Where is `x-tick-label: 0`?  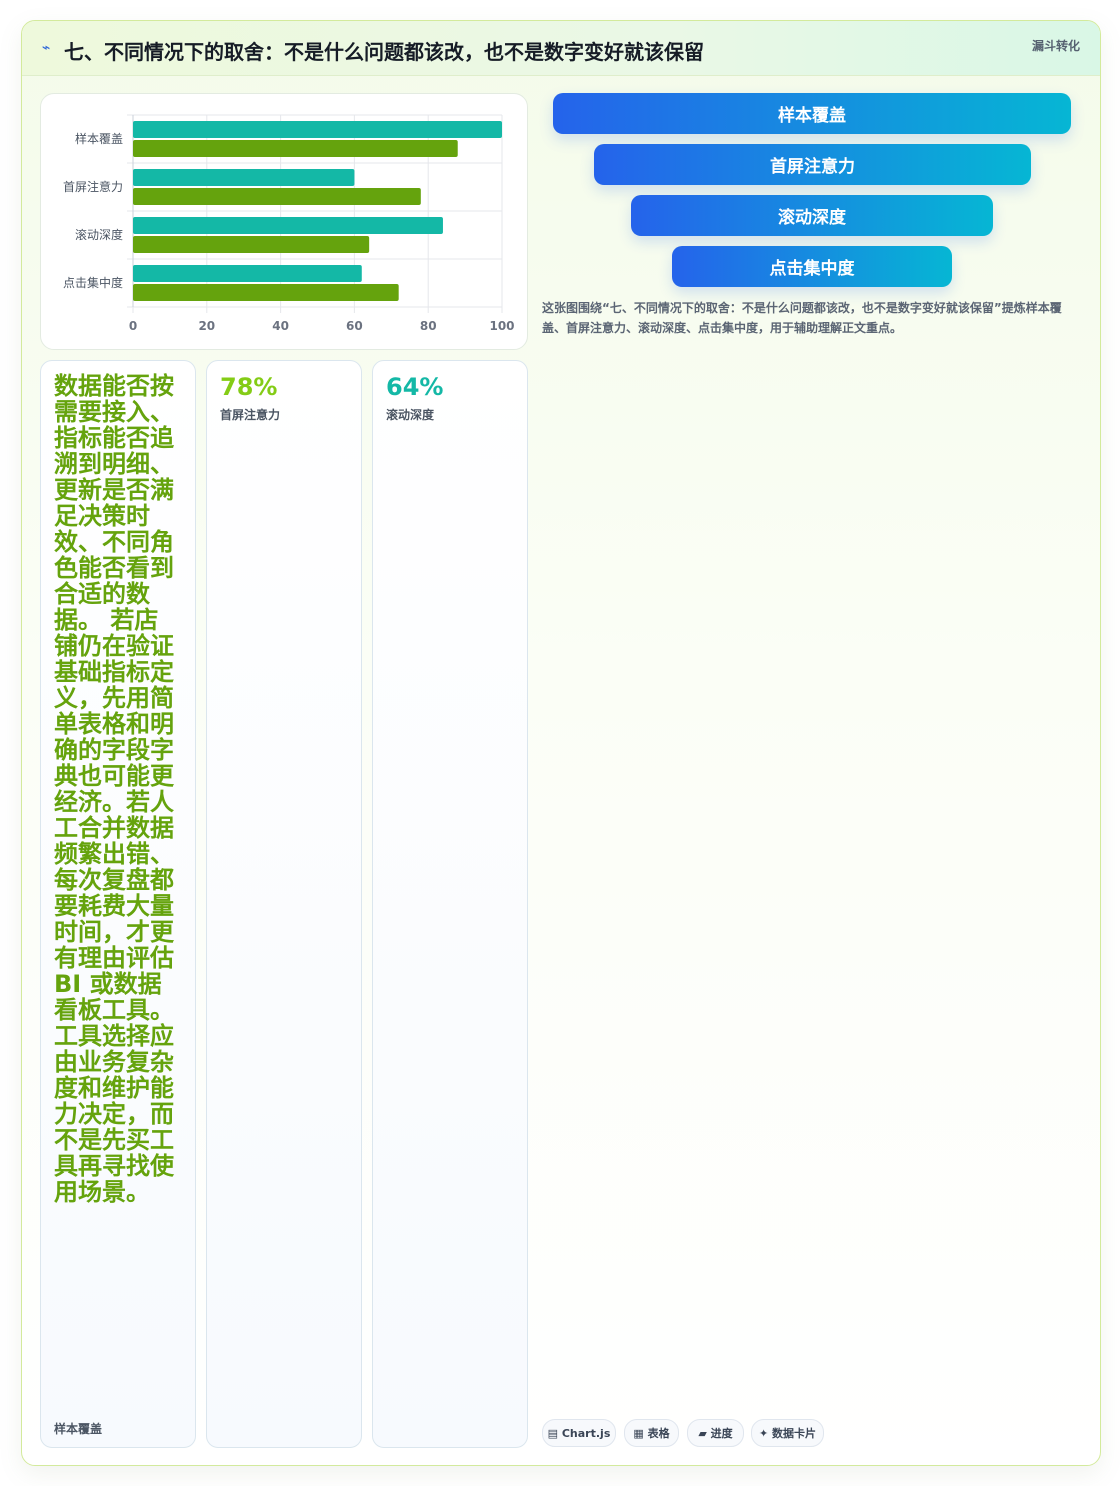 x-tick-label: 0 is located at coordinates (133, 326).